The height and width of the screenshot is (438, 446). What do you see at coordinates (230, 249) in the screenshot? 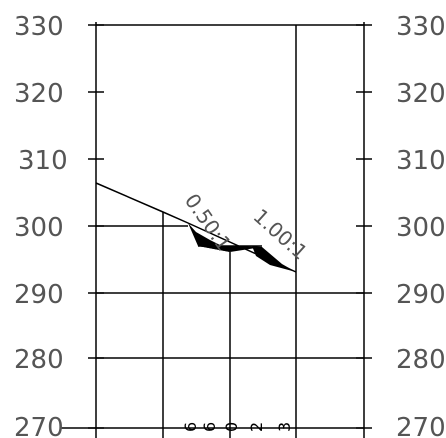
I see `cut-fill-bottom` at bounding box center [230, 249].